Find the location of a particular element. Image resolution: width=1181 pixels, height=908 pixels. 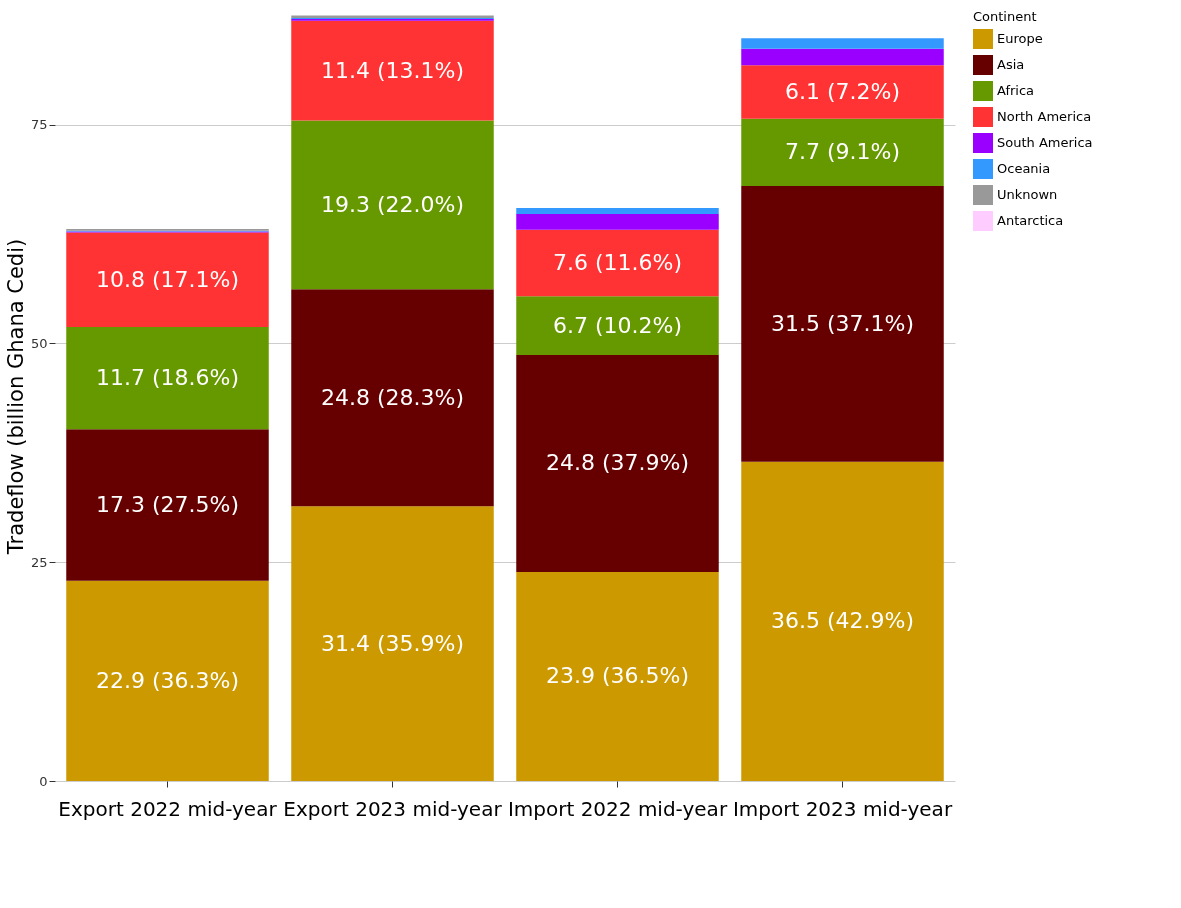

y-axis-title: Tradeflow (billion Ghana Cedi) is located at coordinates (15, 397).